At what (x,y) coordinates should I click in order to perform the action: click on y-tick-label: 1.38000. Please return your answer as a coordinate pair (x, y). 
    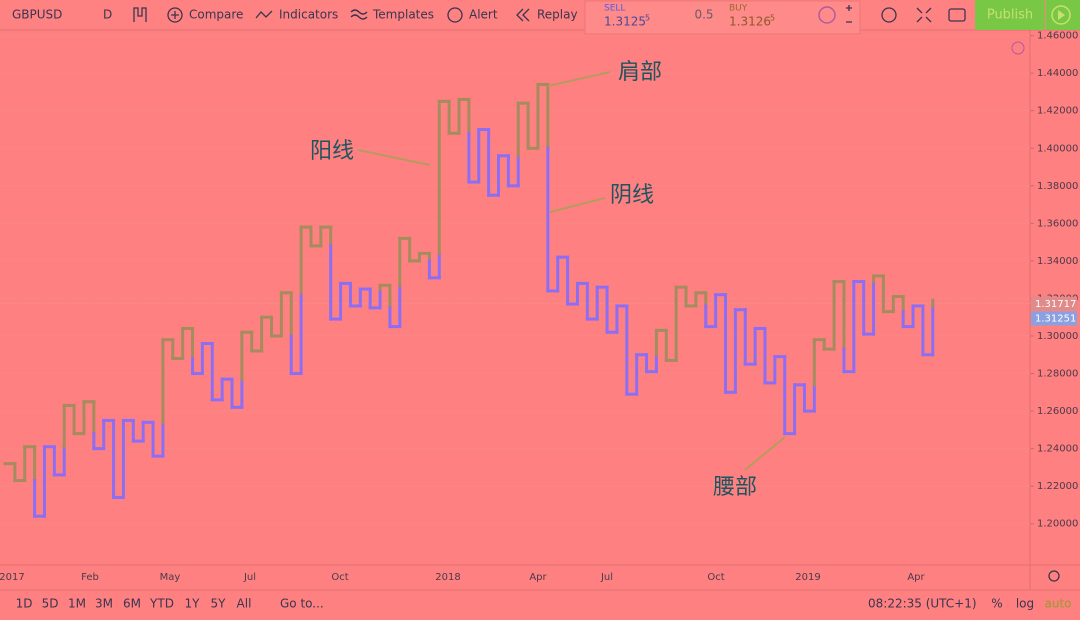
    Looking at the image, I should click on (1057, 186).